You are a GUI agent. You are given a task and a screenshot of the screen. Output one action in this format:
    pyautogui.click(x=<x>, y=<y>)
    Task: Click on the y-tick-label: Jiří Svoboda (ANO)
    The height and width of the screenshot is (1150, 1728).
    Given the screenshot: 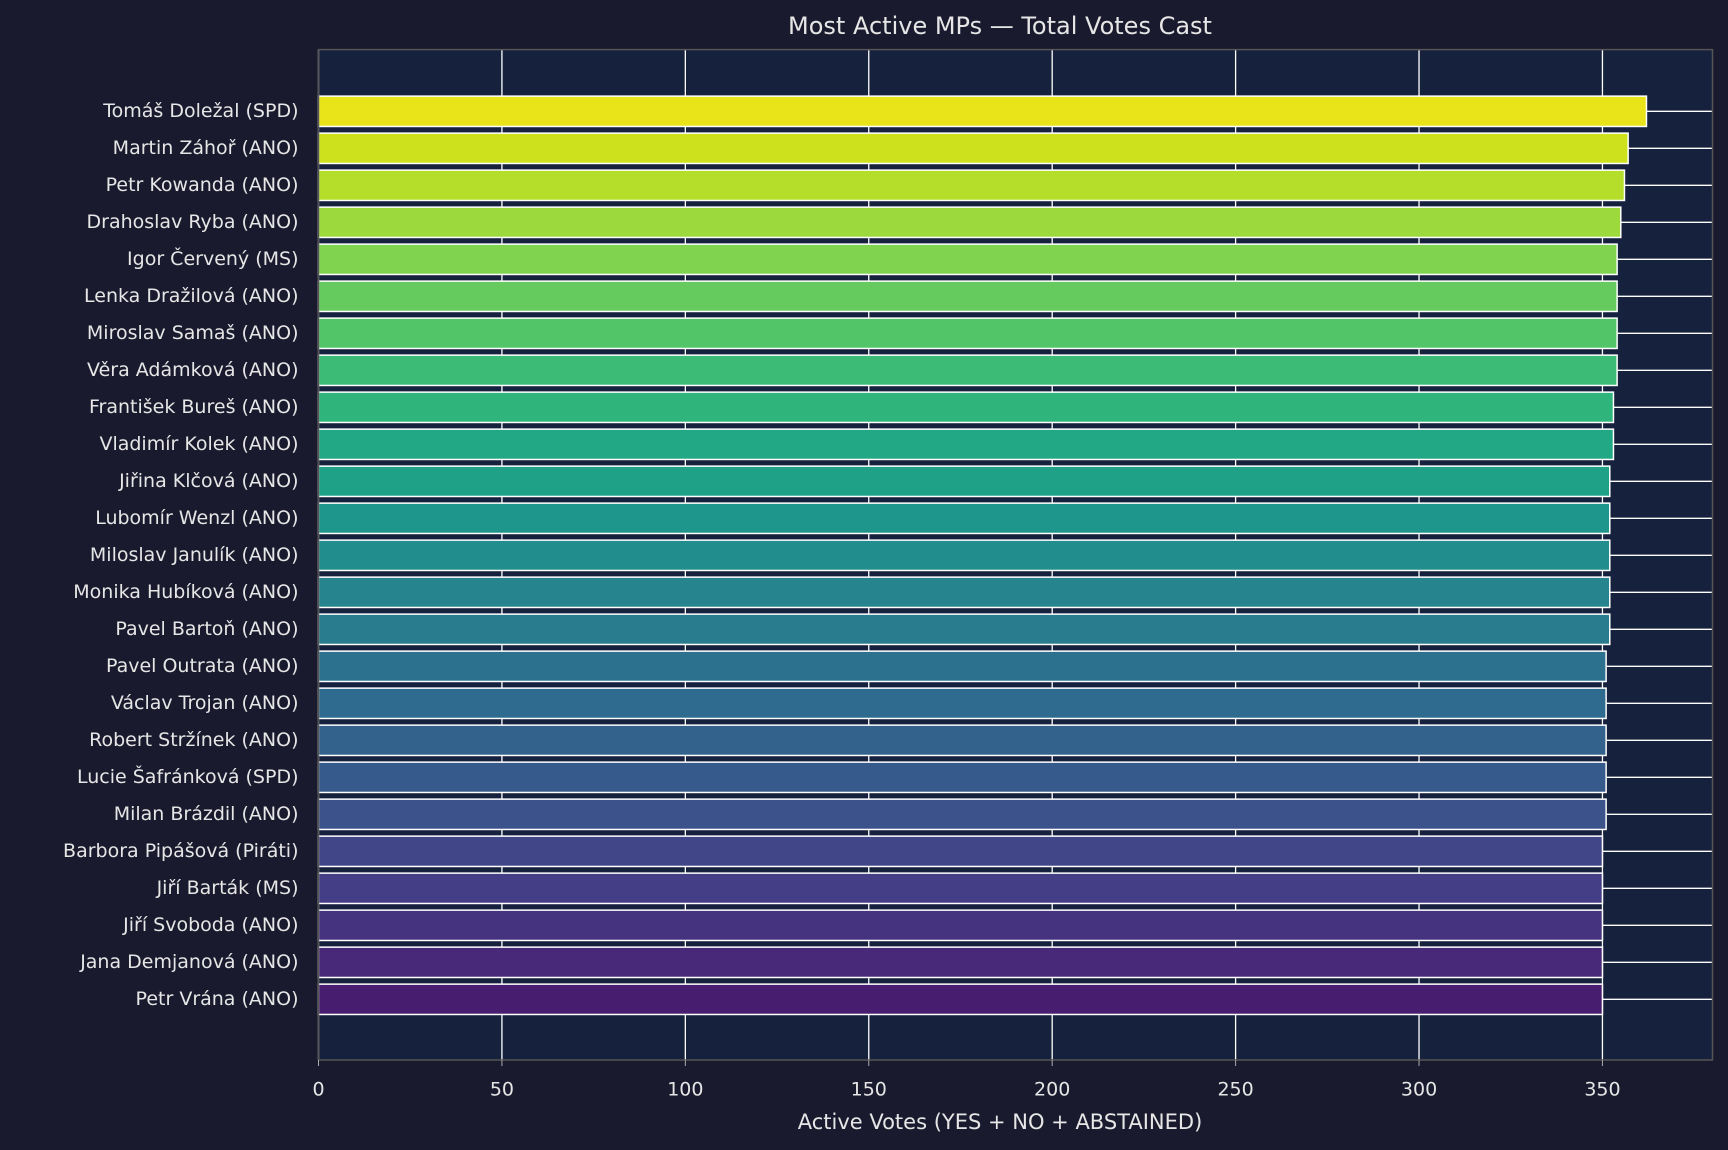 What is the action you would take?
    pyautogui.click(x=210, y=925)
    